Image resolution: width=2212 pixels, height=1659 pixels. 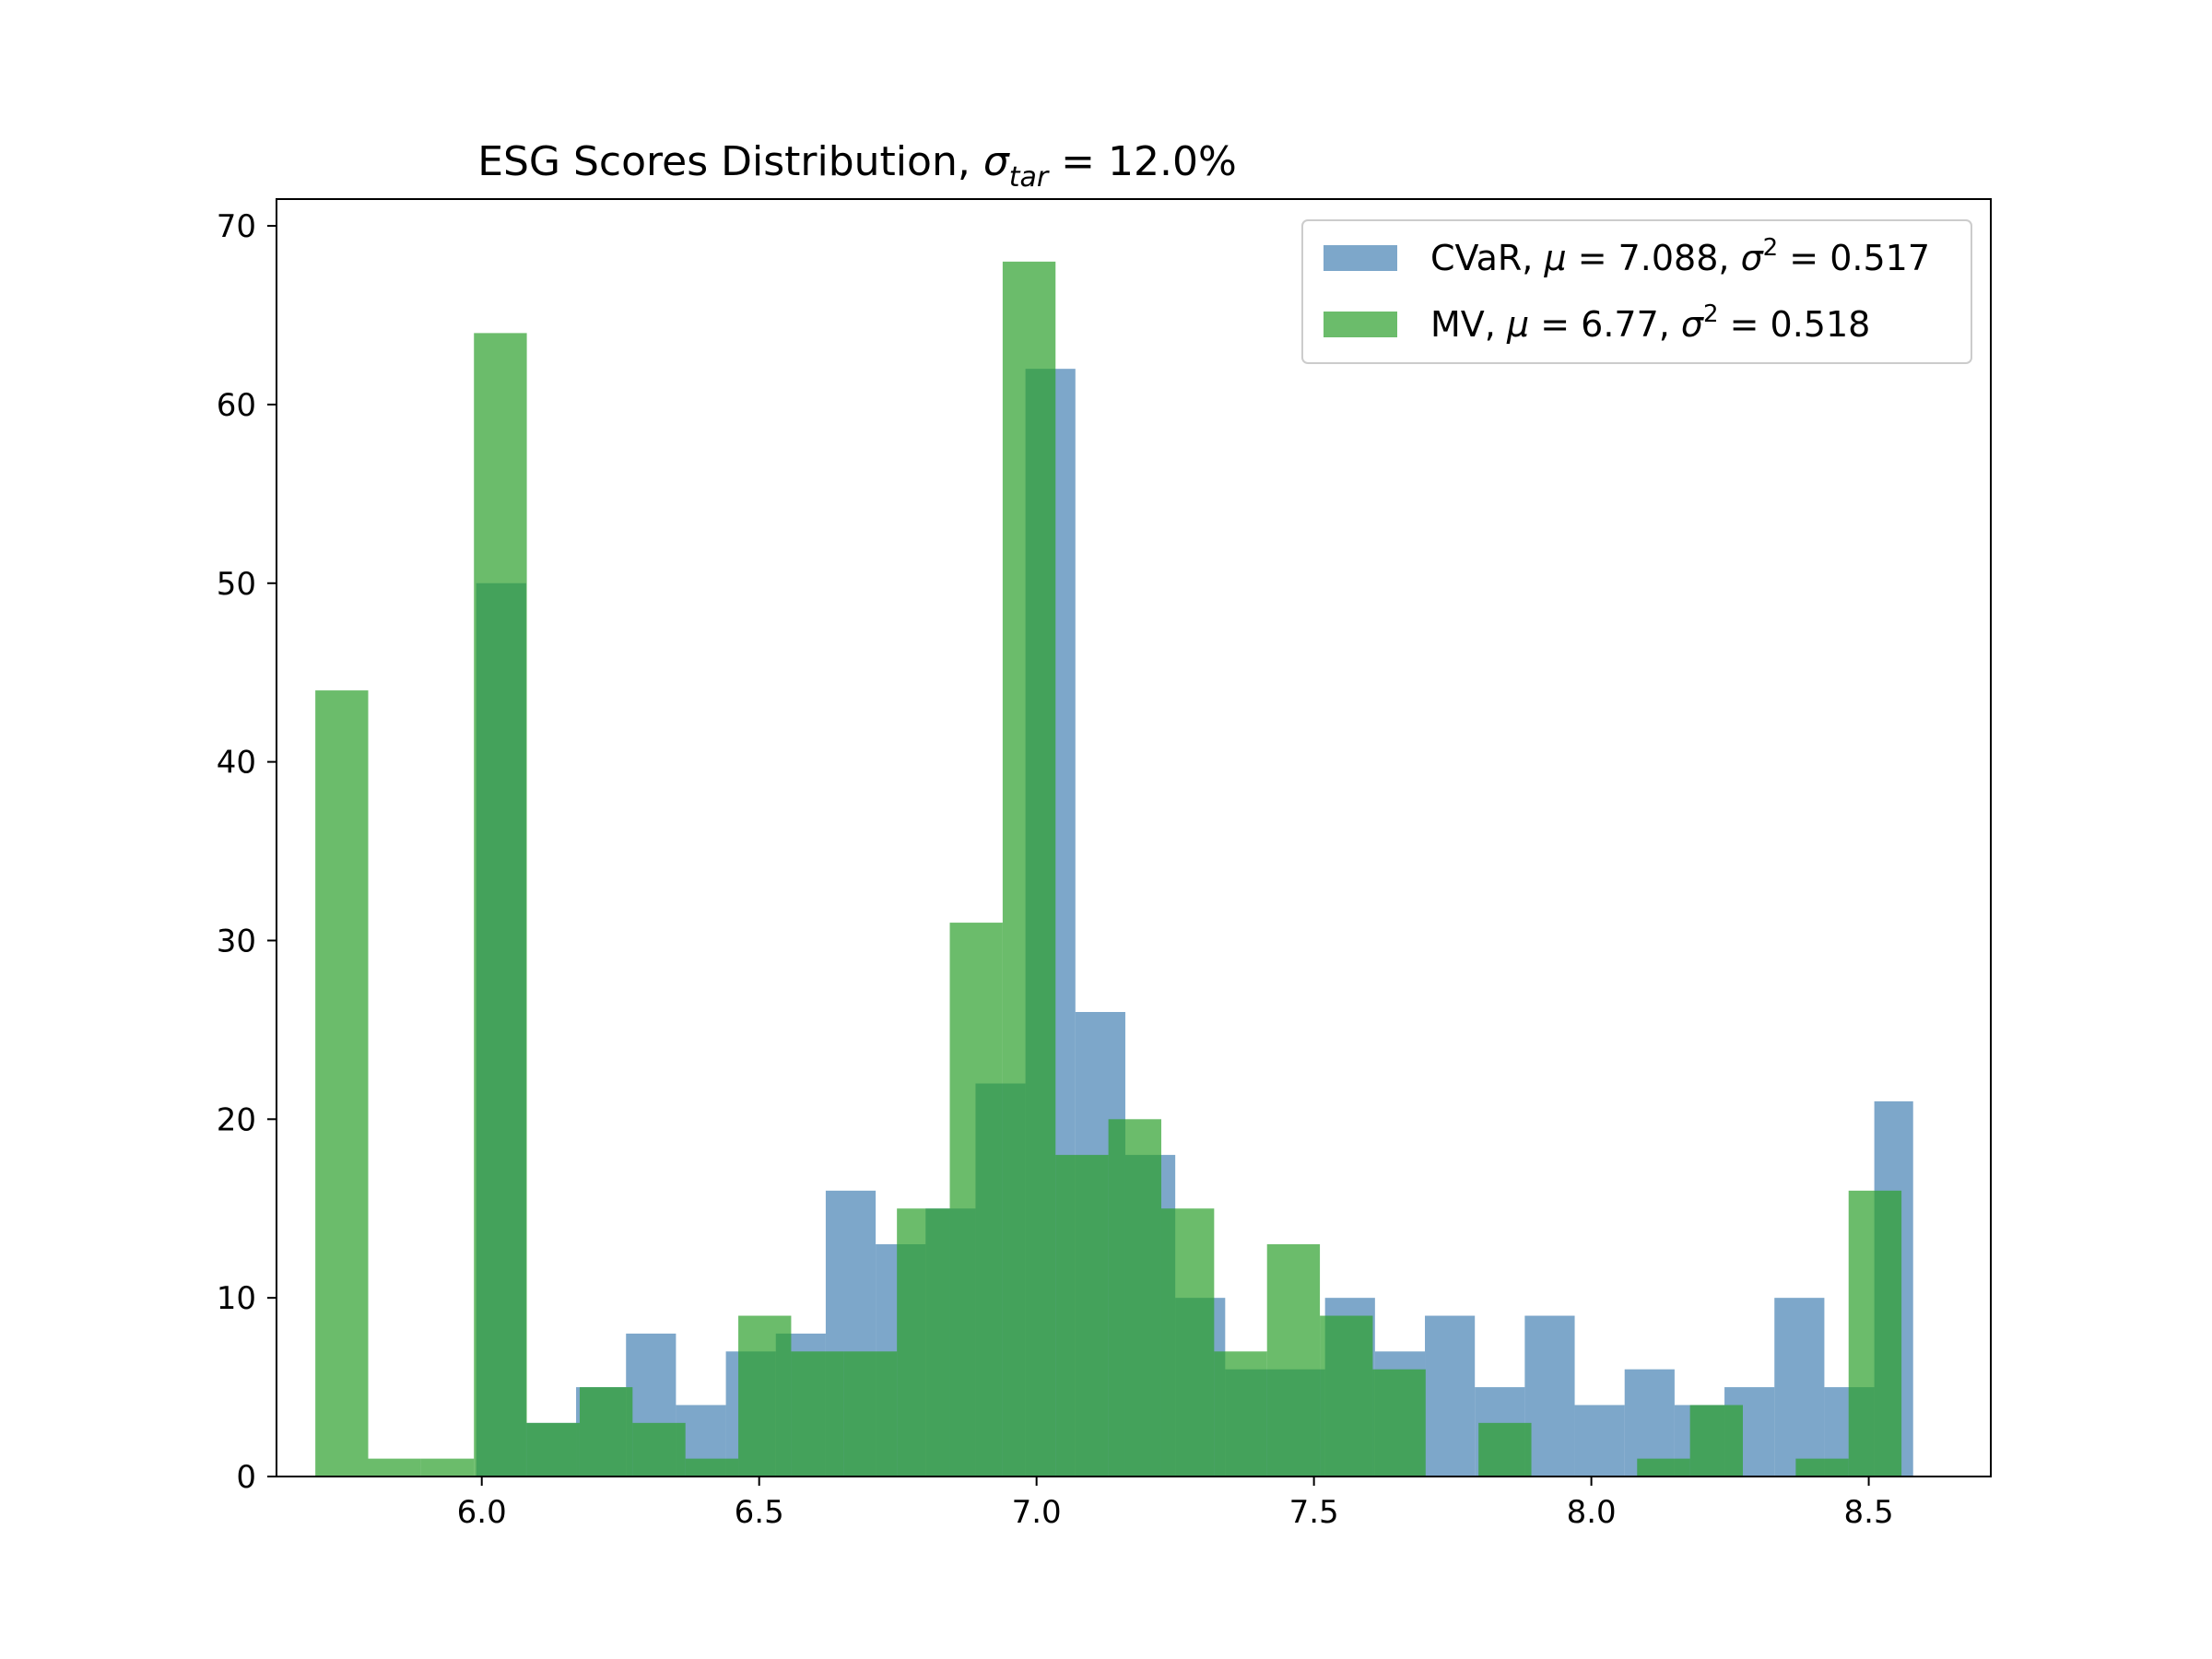 What do you see at coordinates (1314, 1512) in the screenshot?
I see `x-tick-label-3: 7.5` at bounding box center [1314, 1512].